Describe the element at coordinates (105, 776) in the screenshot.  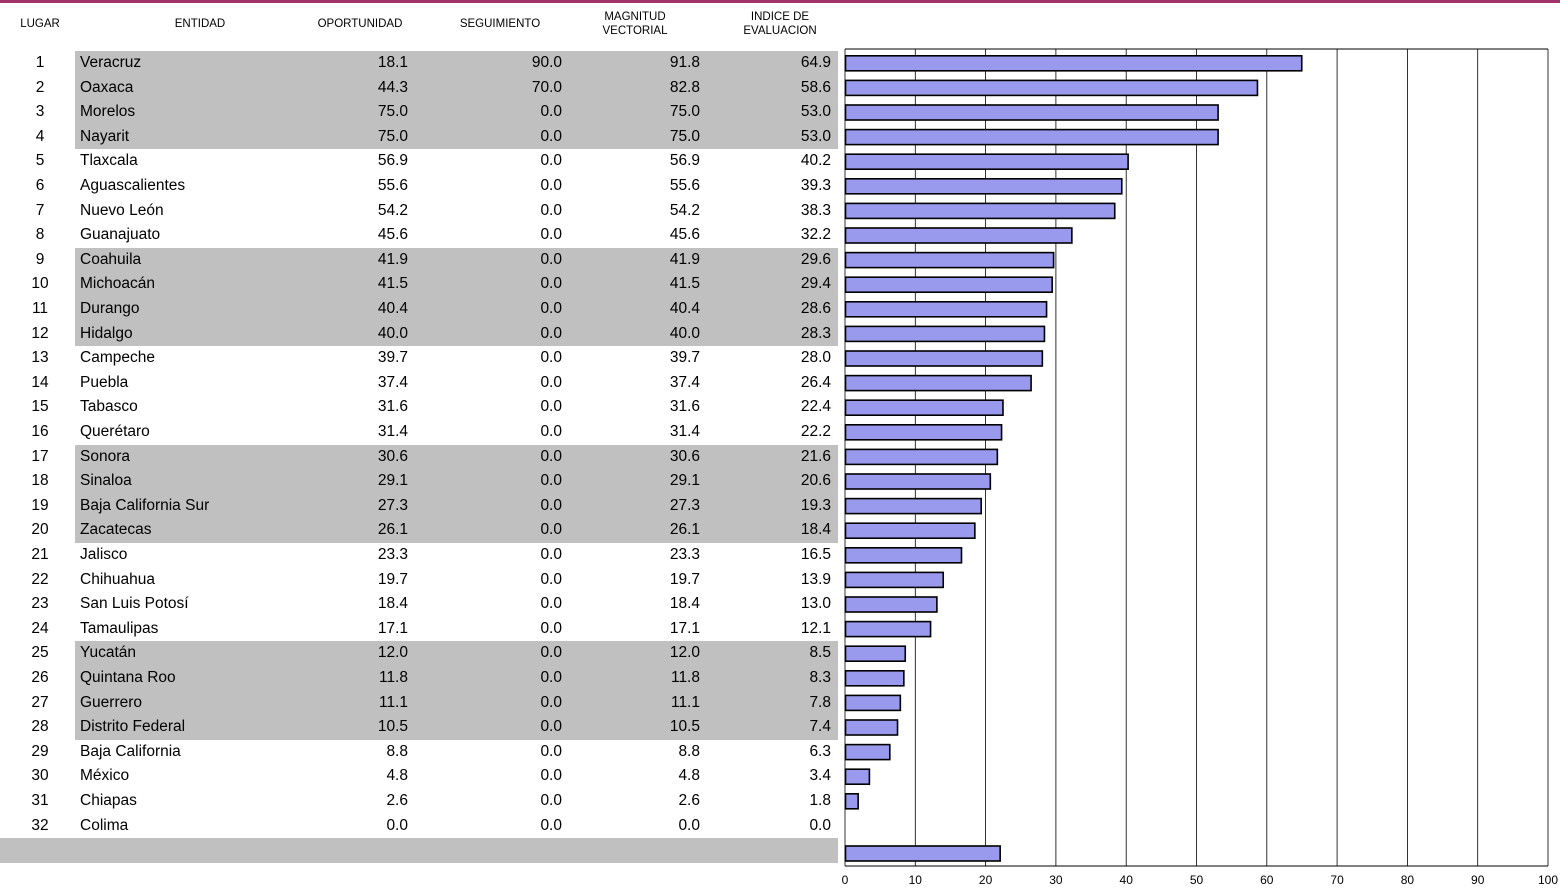
I see `cell-name: México` at that location.